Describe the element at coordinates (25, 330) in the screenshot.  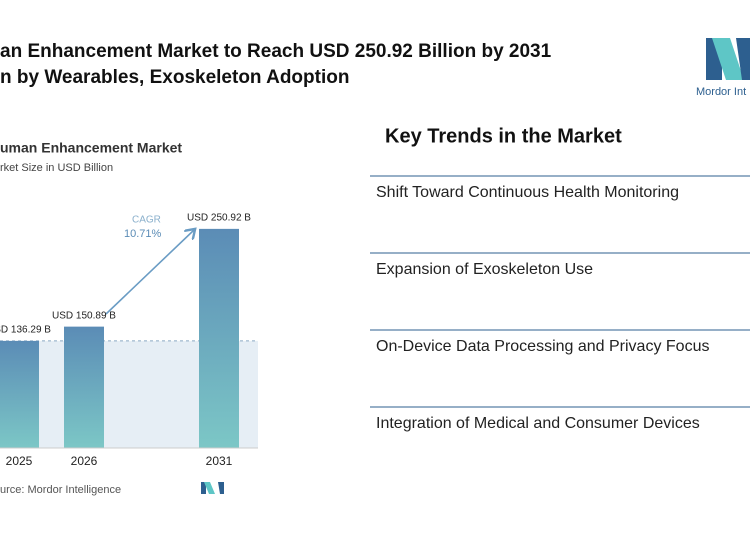
I see `value-label: USD 136.29 B` at that location.